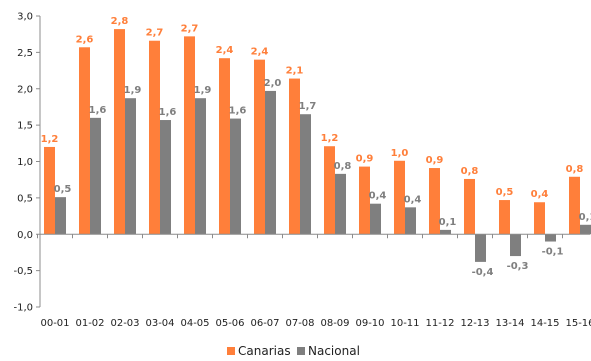  Describe the element at coordinates (89, 323) in the screenshot. I see `x-tick-label: 01-02` at that location.